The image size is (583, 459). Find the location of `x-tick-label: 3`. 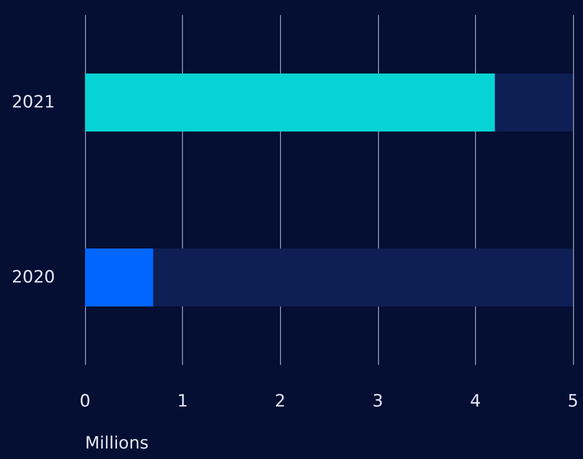

x-tick-label: 3 is located at coordinates (378, 402).